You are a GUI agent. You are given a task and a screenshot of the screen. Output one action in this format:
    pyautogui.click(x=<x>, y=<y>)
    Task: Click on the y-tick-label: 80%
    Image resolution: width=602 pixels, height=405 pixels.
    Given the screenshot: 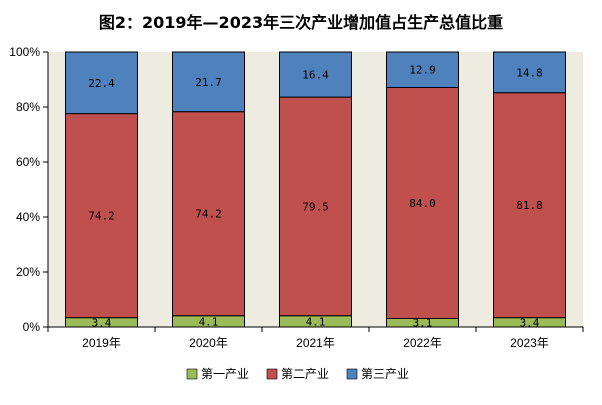 What is the action you would take?
    pyautogui.click(x=28, y=107)
    